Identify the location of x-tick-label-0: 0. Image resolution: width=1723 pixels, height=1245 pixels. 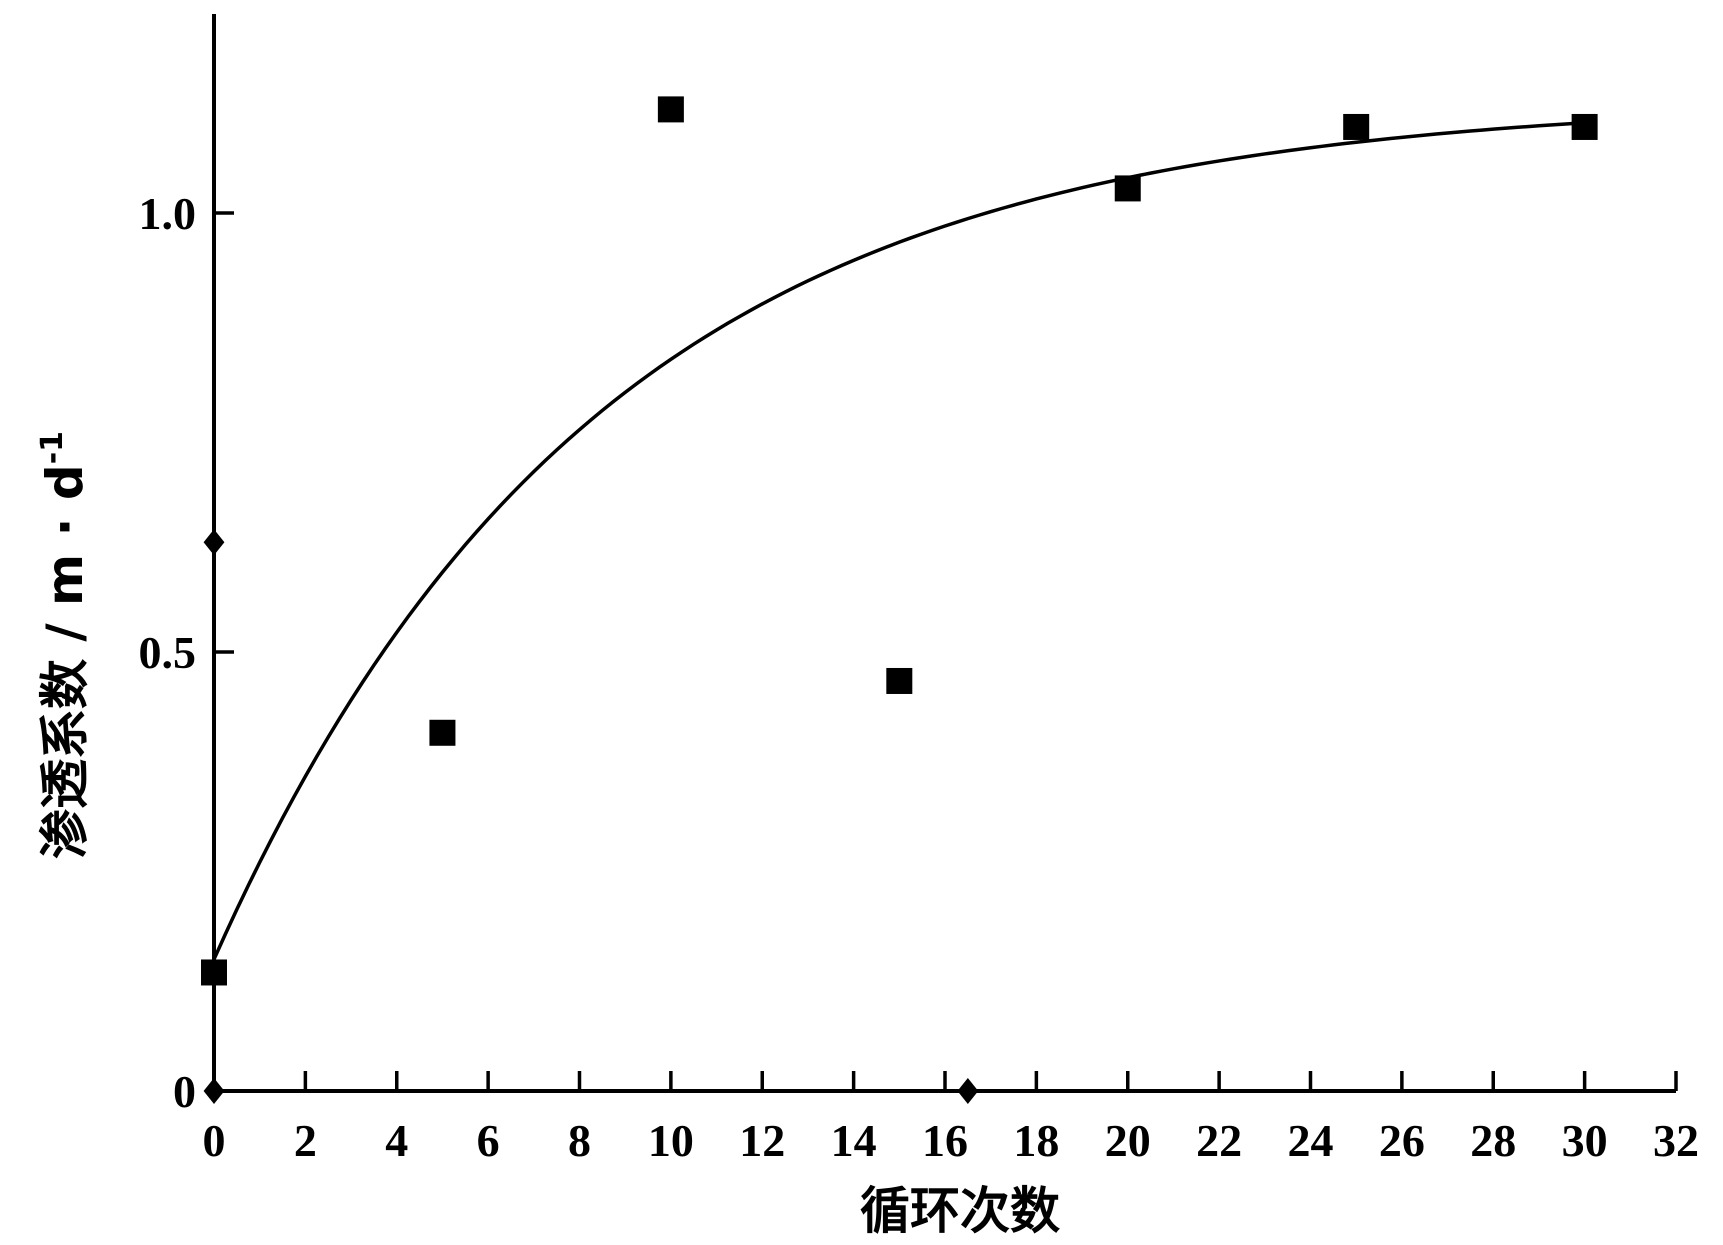
(214, 1140).